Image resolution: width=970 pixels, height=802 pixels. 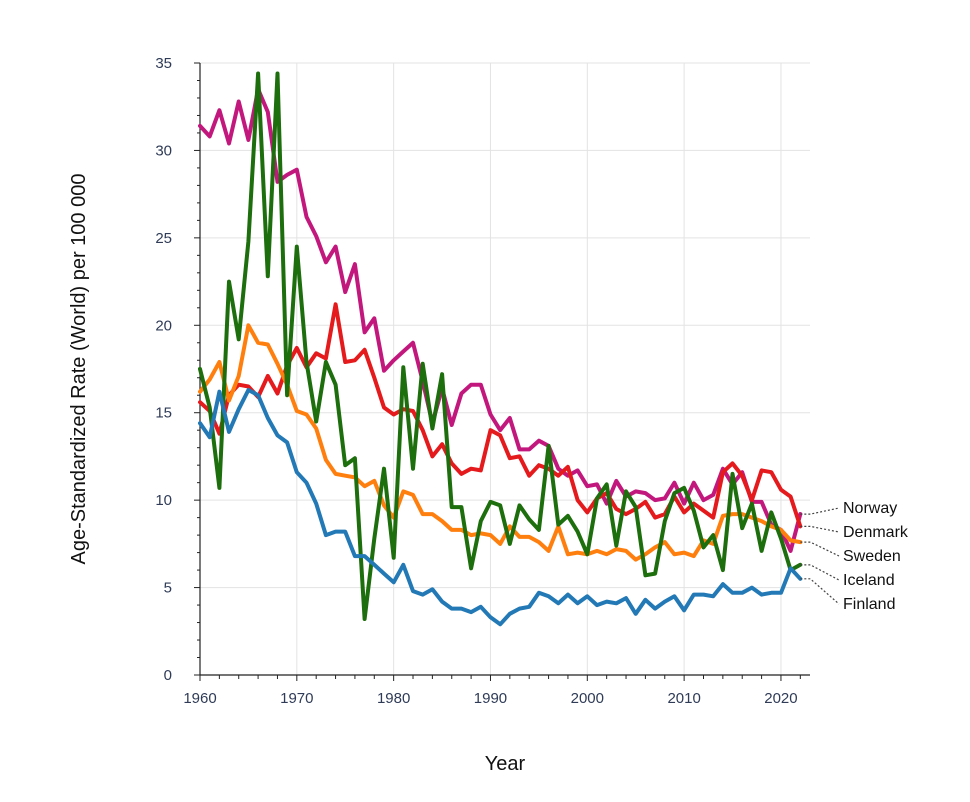 What do you see at coordinates (393, 698) in the screenshot?
I see `x-tick-label-1980: 1980` at bounding box center [393, 698].